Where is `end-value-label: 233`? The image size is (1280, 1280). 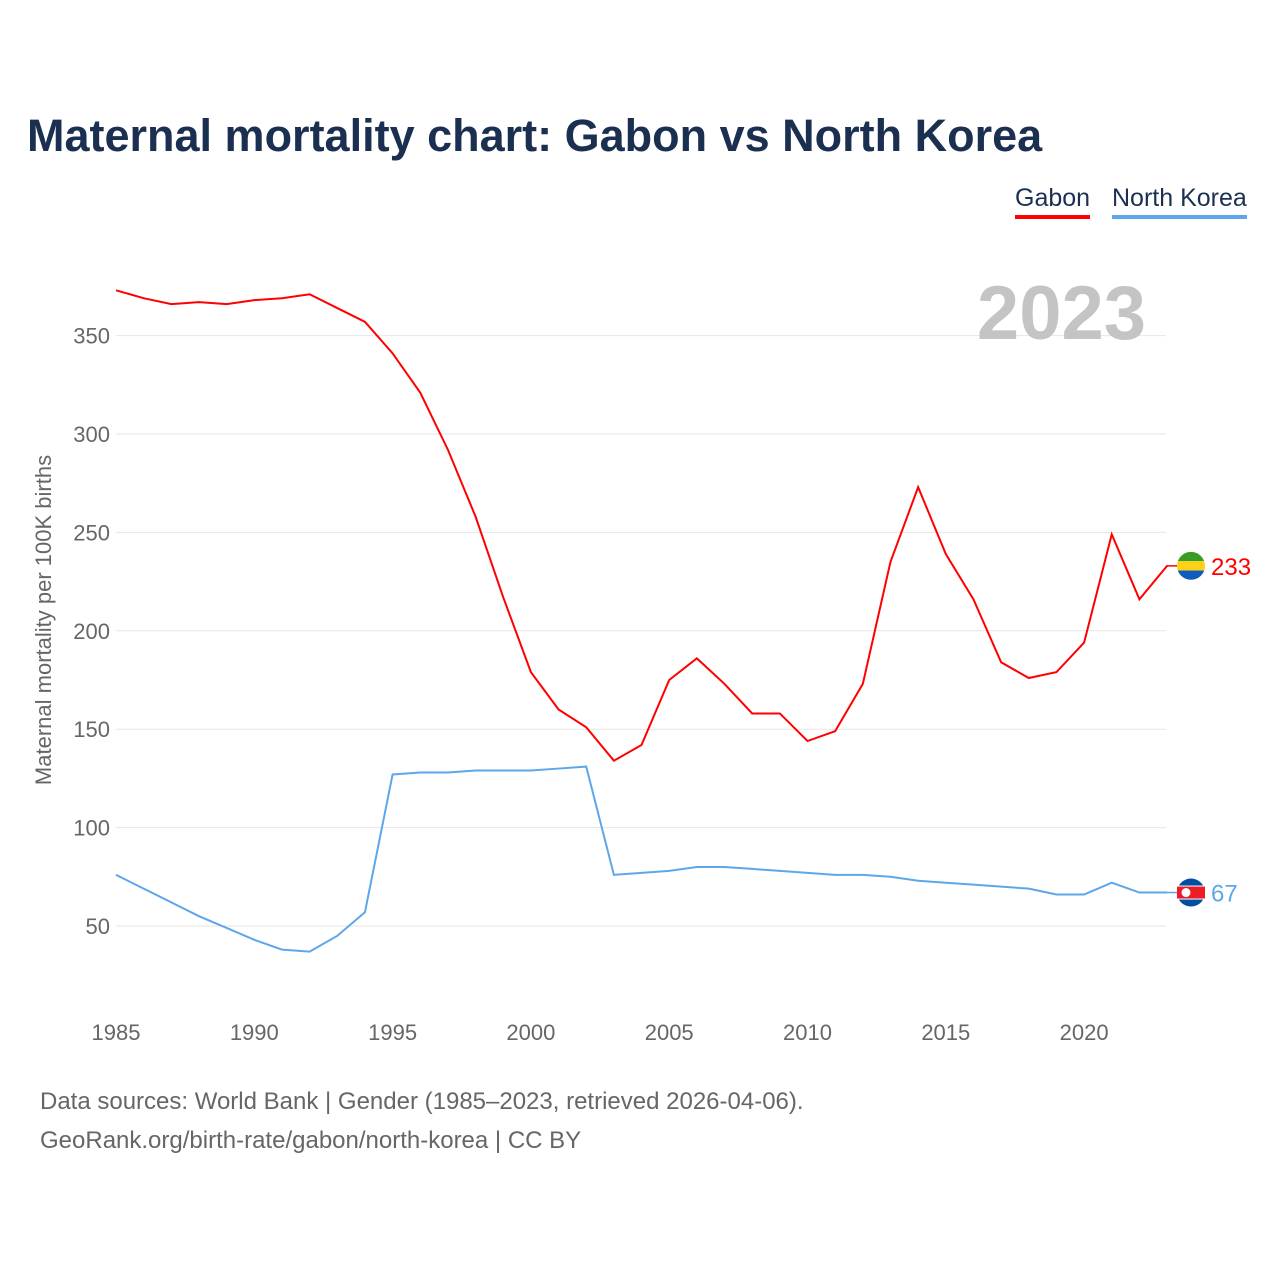 end-value-label: 233 is located at coordinates (1231, 567).